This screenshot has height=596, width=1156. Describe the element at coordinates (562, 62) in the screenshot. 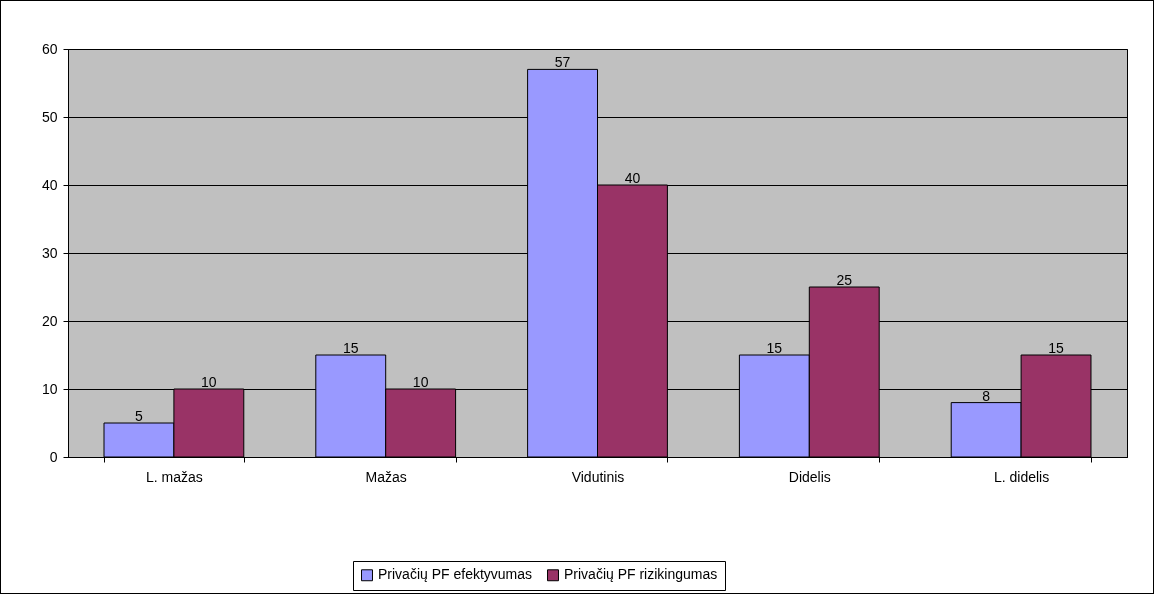

I see `data-label: 57` at that location.